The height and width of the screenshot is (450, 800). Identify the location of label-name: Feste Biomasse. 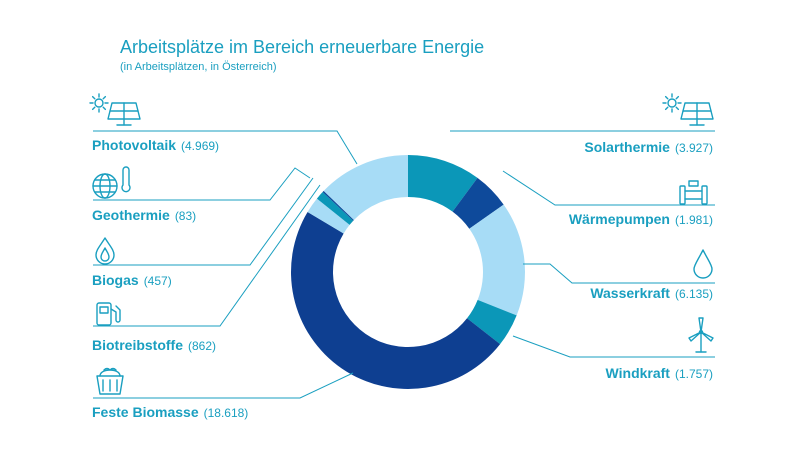
(145, 412).